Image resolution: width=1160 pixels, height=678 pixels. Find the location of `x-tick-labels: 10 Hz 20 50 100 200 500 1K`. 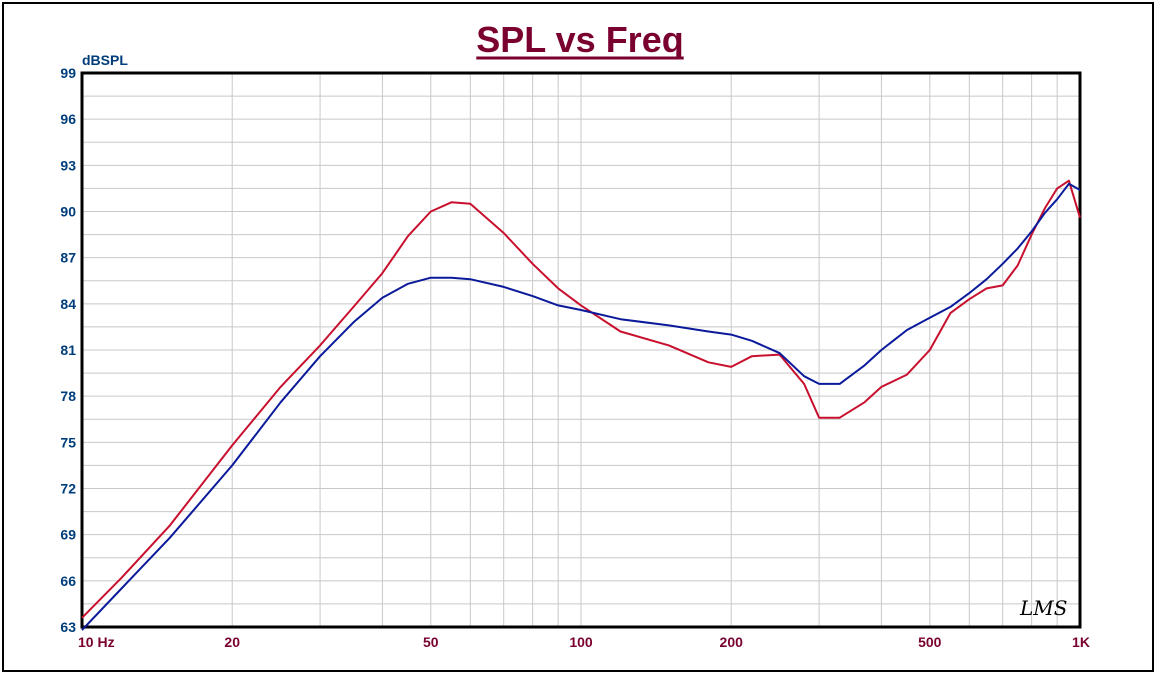

x-tick-labels: 10 Hz 20 50 100 200 500 1K is located at coordinates (584, 642).